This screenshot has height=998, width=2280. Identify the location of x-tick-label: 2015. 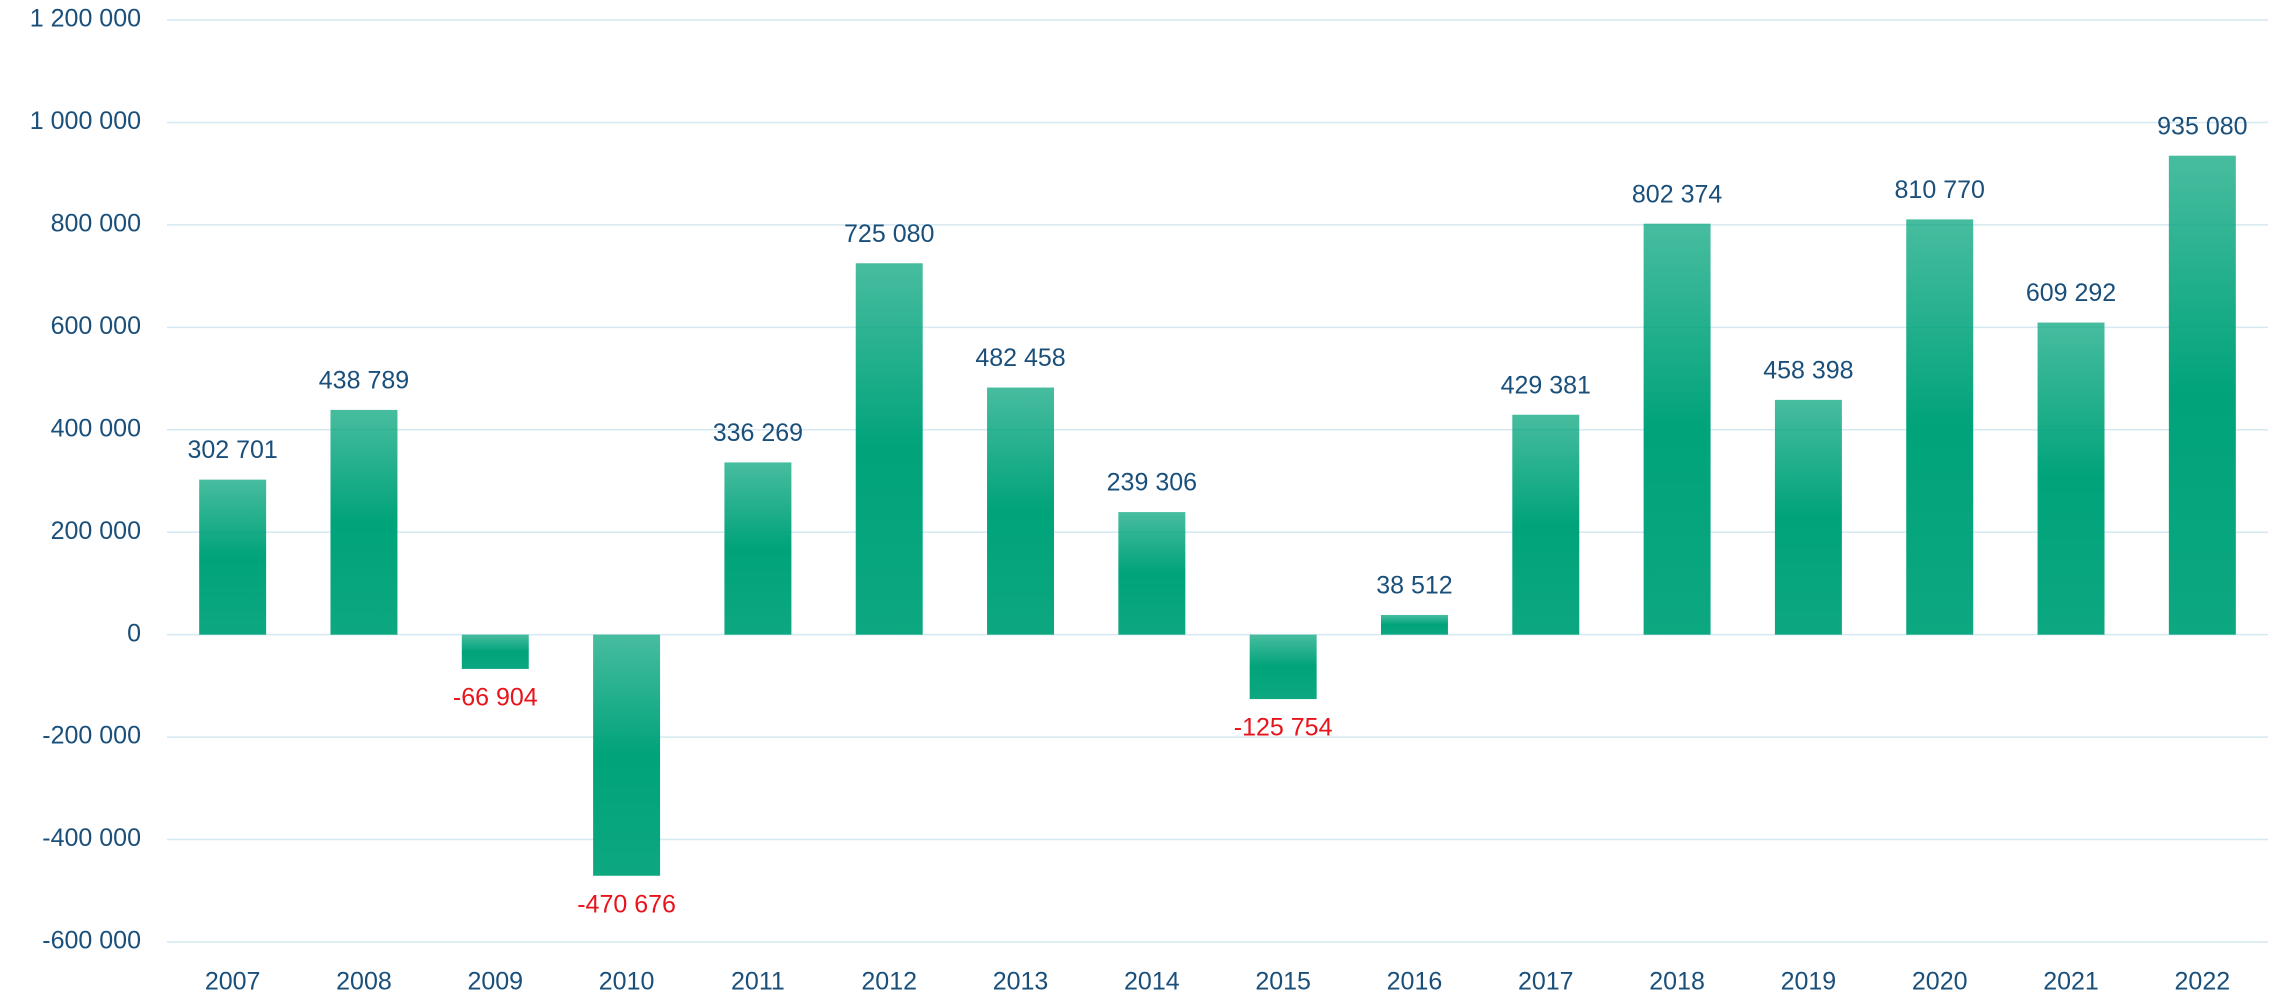
(1283, 982).